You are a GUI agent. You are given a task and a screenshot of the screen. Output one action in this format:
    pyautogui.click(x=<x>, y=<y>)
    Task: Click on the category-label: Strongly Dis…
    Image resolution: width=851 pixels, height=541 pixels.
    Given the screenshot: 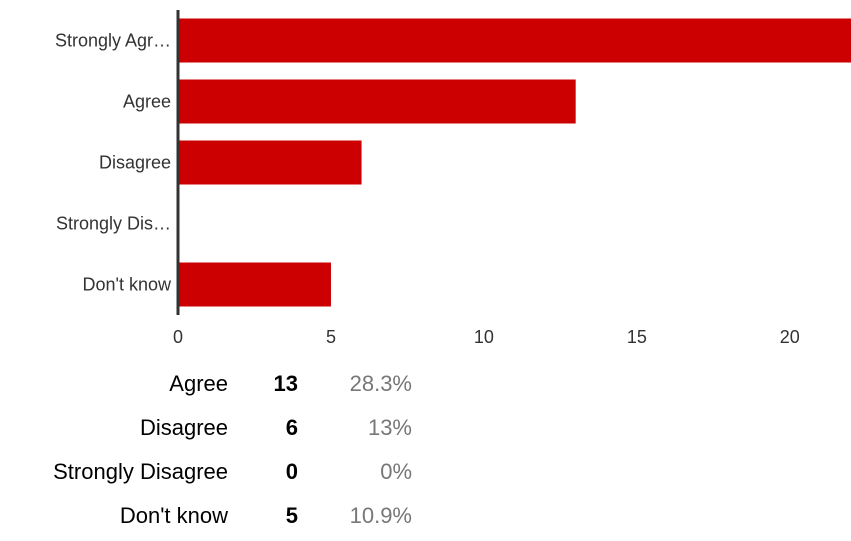 What is the action you would take?
    pyautogui.click(x=113, y=224)
    